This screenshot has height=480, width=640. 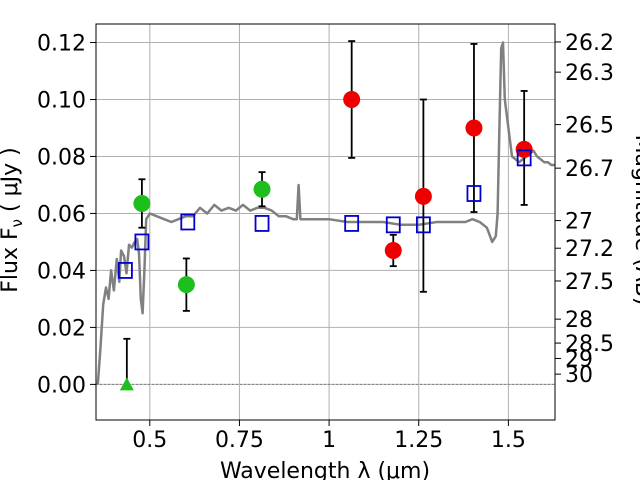 I want to click on y2-tick-label: 30, so click(x=579, y=375).